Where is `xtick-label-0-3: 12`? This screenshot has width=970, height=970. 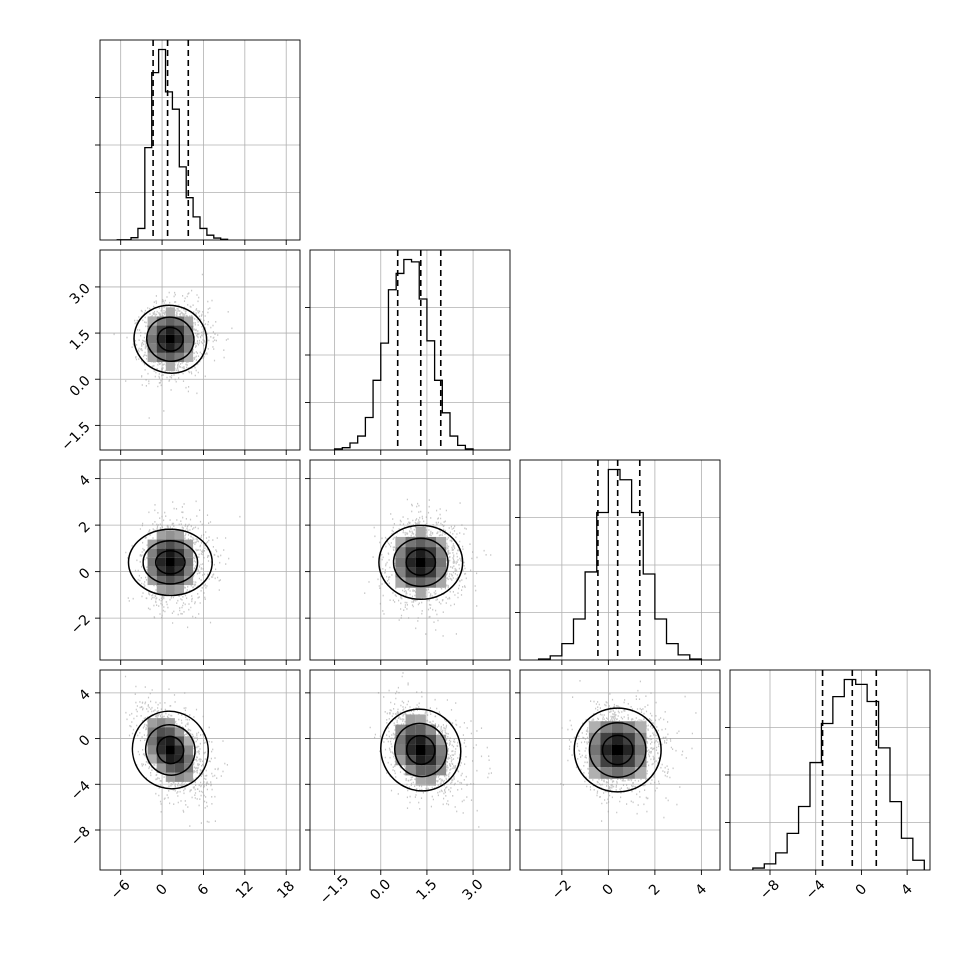
xtick-label-0-3: 12 is located at coordinates (245, 890).